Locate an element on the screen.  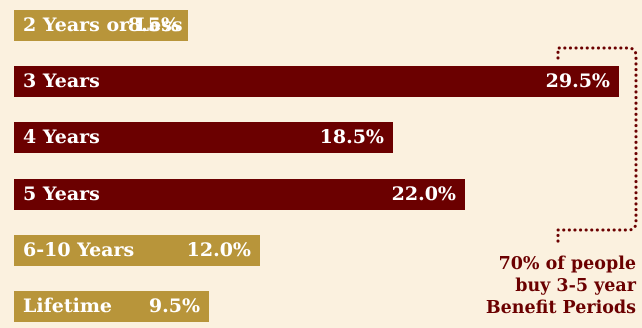
bar-value-label: 18.5% is located at coordinates (351, 137).